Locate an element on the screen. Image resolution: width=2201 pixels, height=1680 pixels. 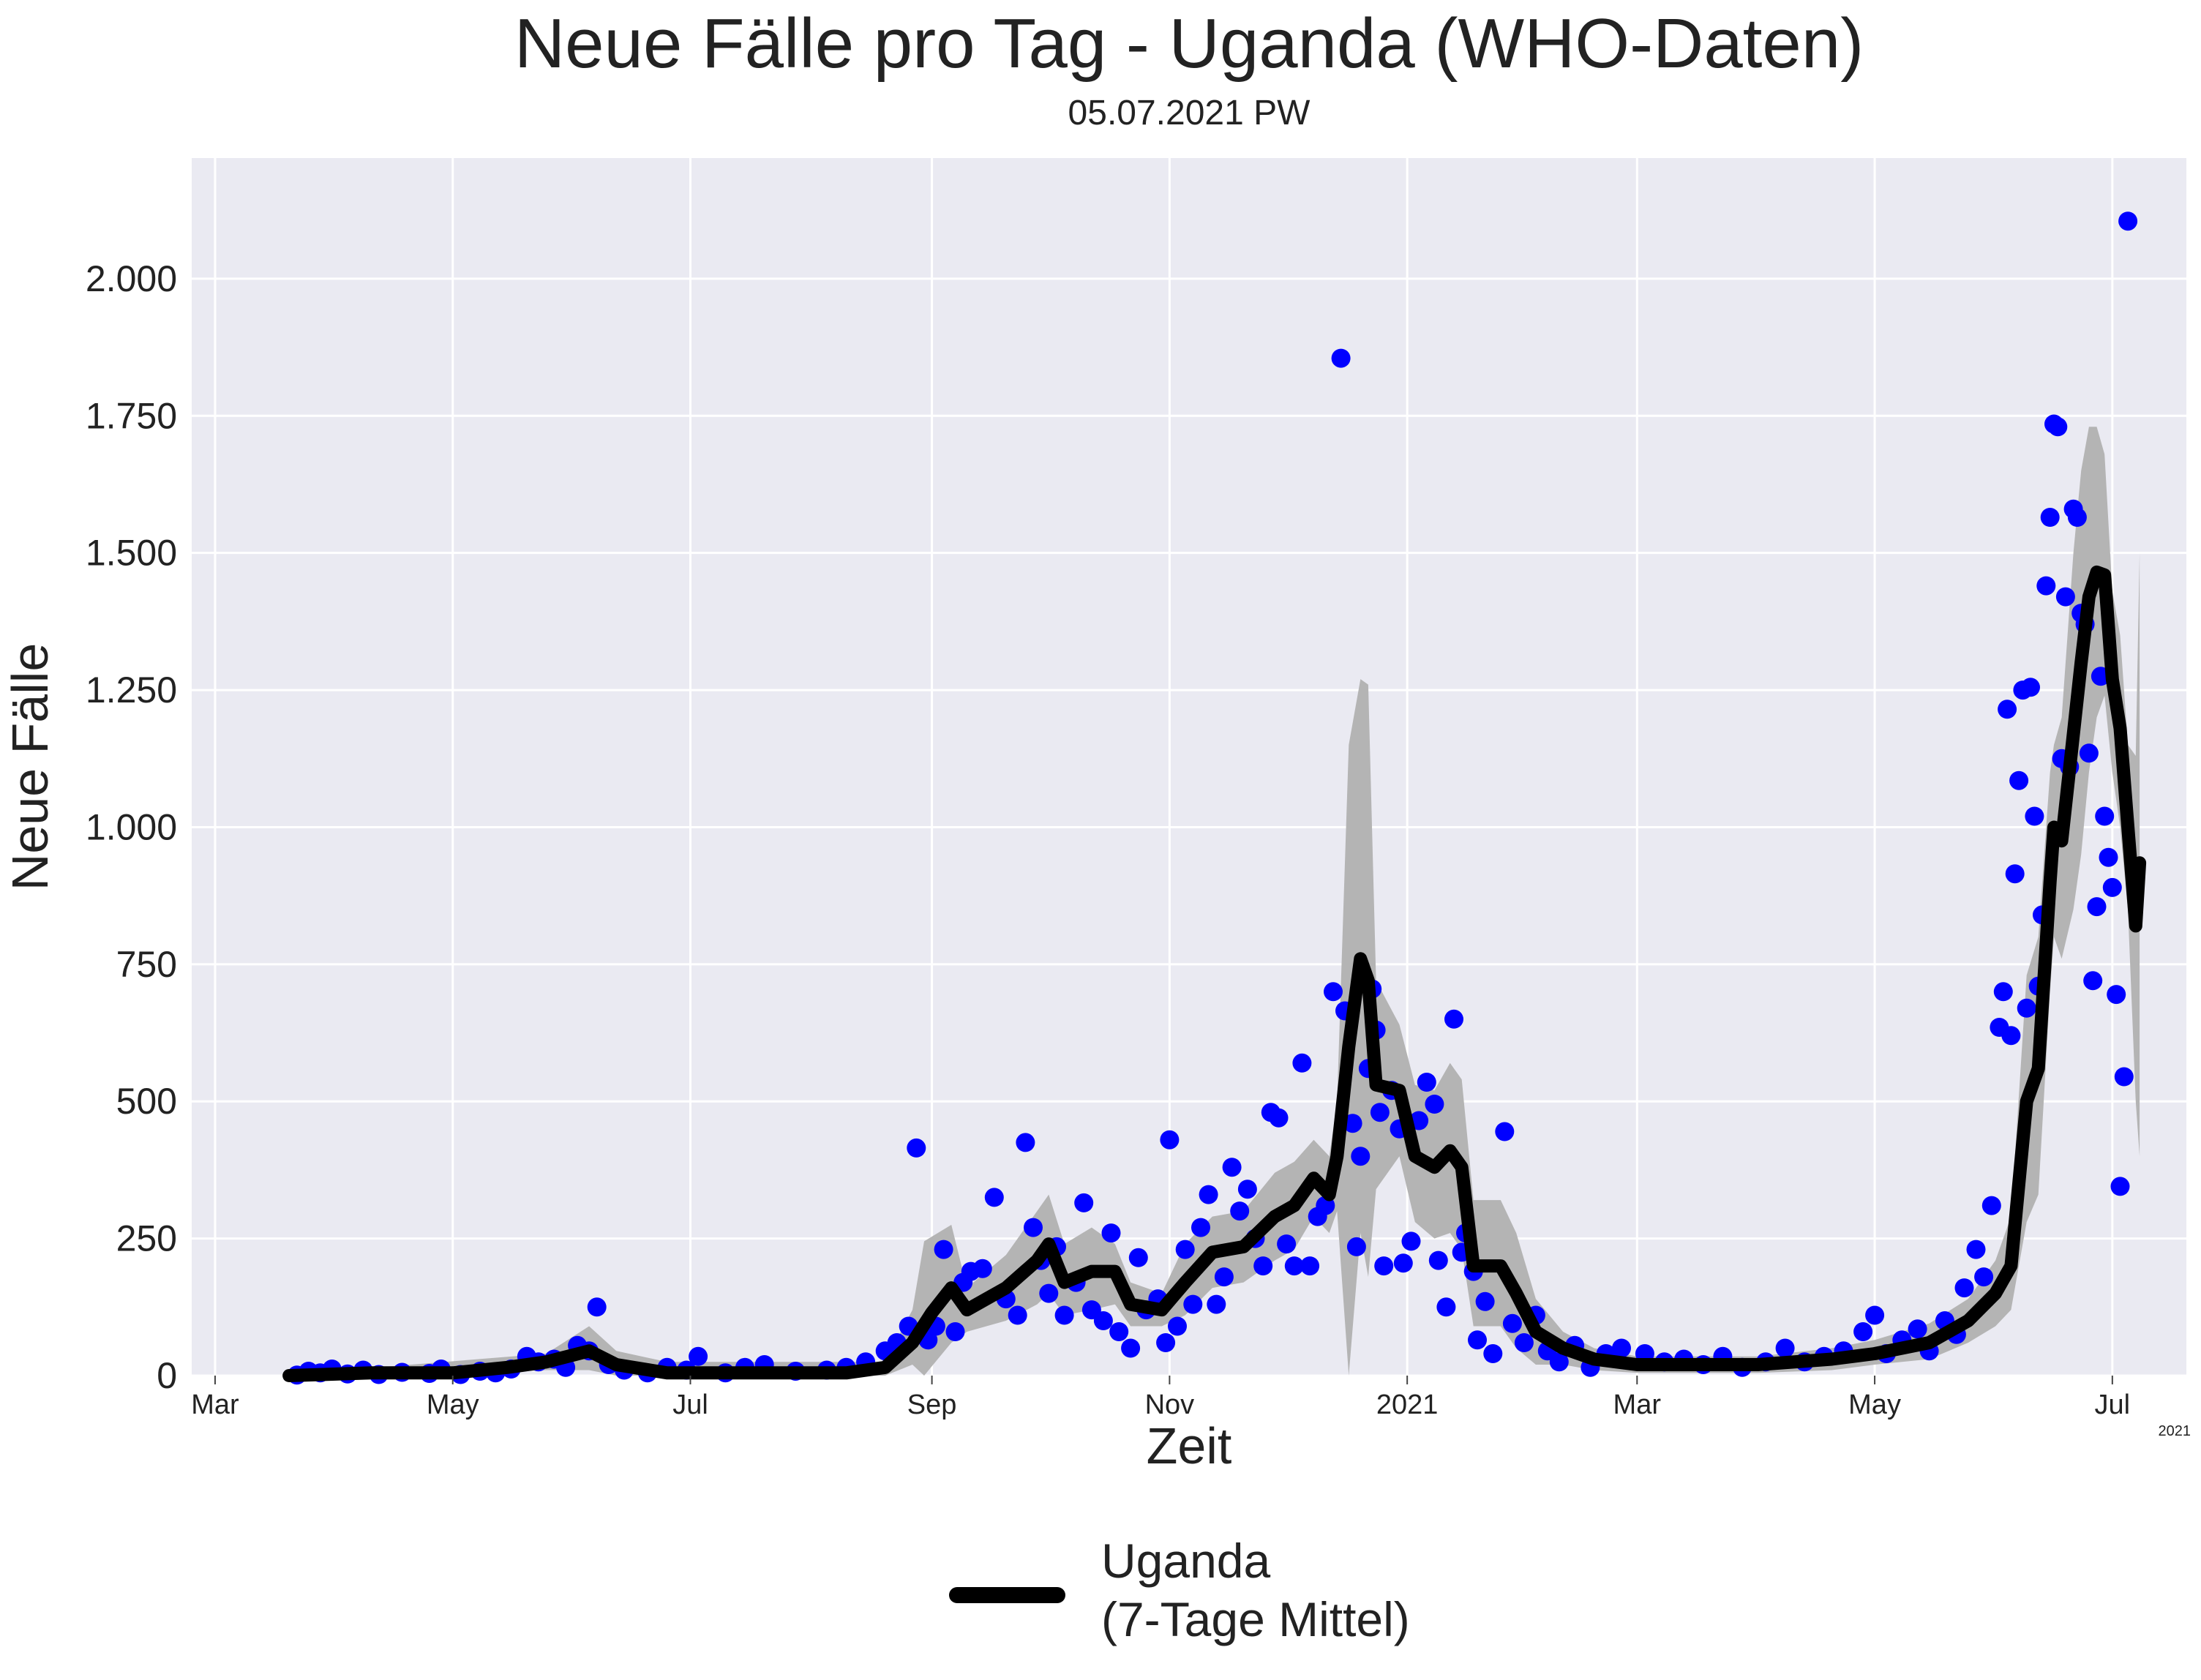
y-tick-label: 1.250 is located at coordinates (131, 690).